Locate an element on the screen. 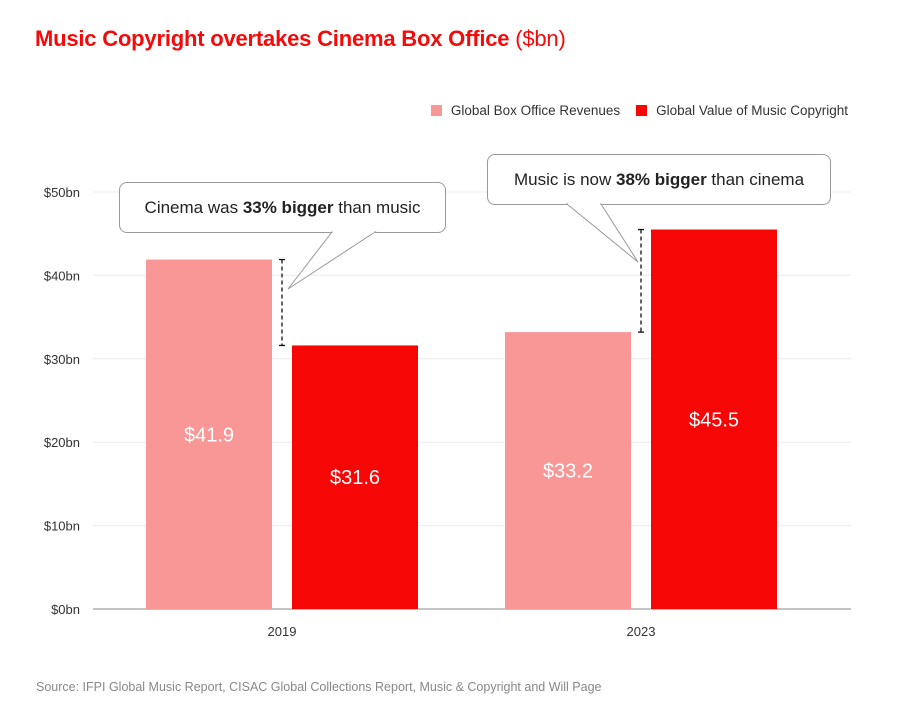 The height and width of the screenshot is (721, 907). y-tick-label: $20bn is located at coordinates (62, 442).